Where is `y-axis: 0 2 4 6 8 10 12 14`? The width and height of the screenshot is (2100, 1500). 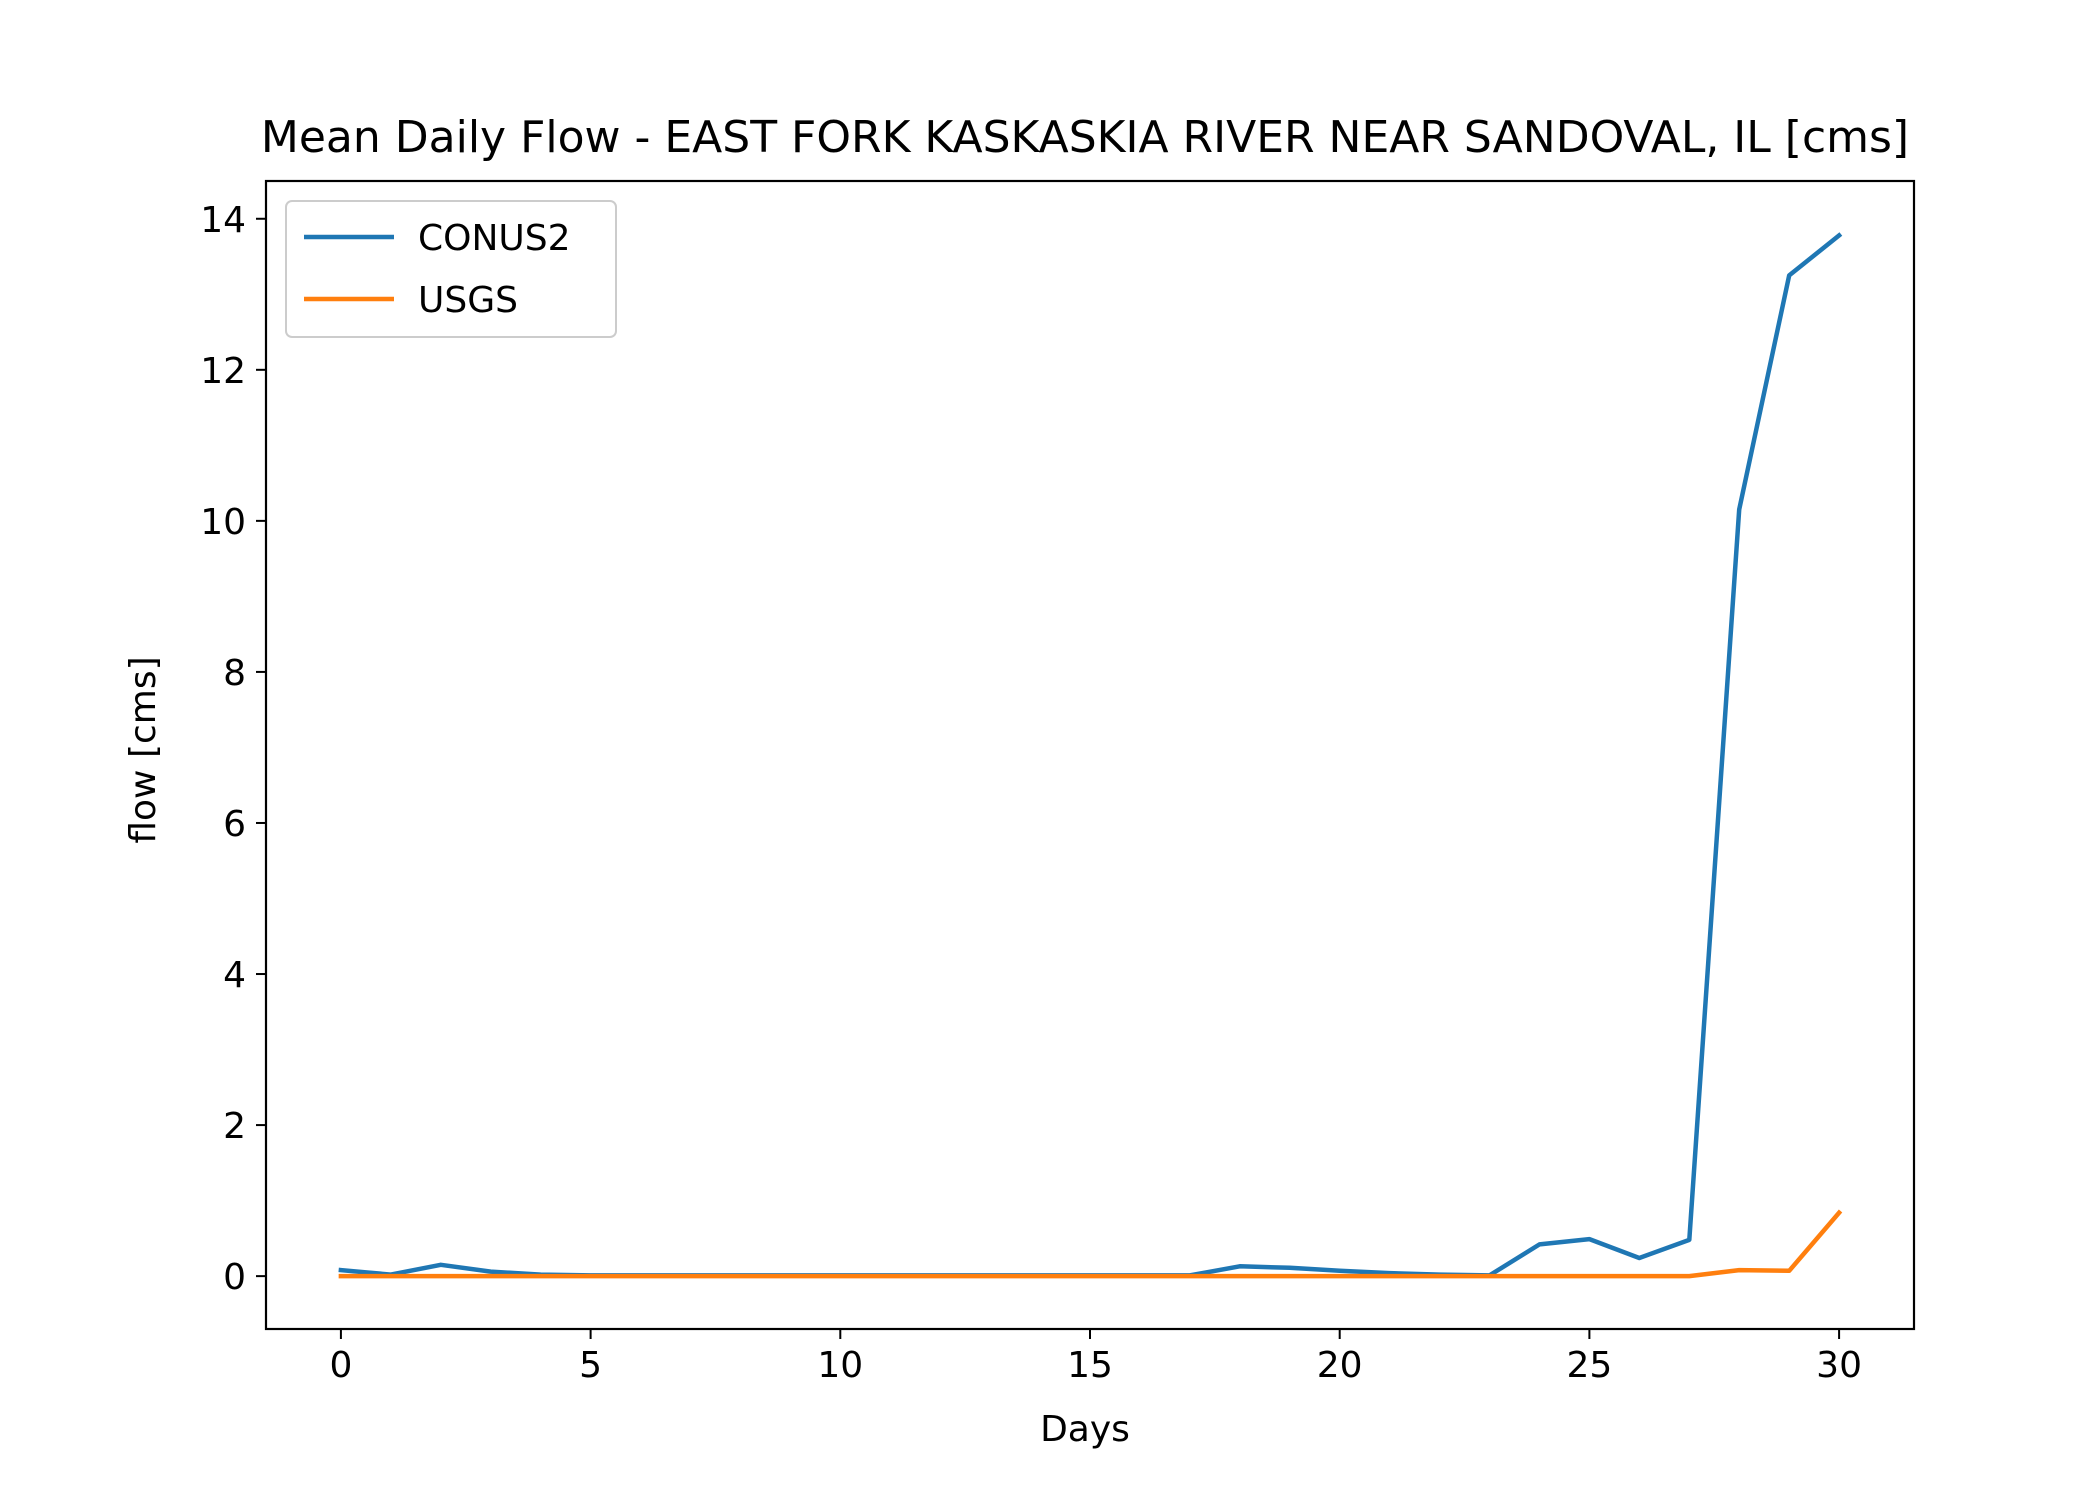 y-axis: 0 2 4 6 8 10 12 14 is located at coordinates (233, 749).